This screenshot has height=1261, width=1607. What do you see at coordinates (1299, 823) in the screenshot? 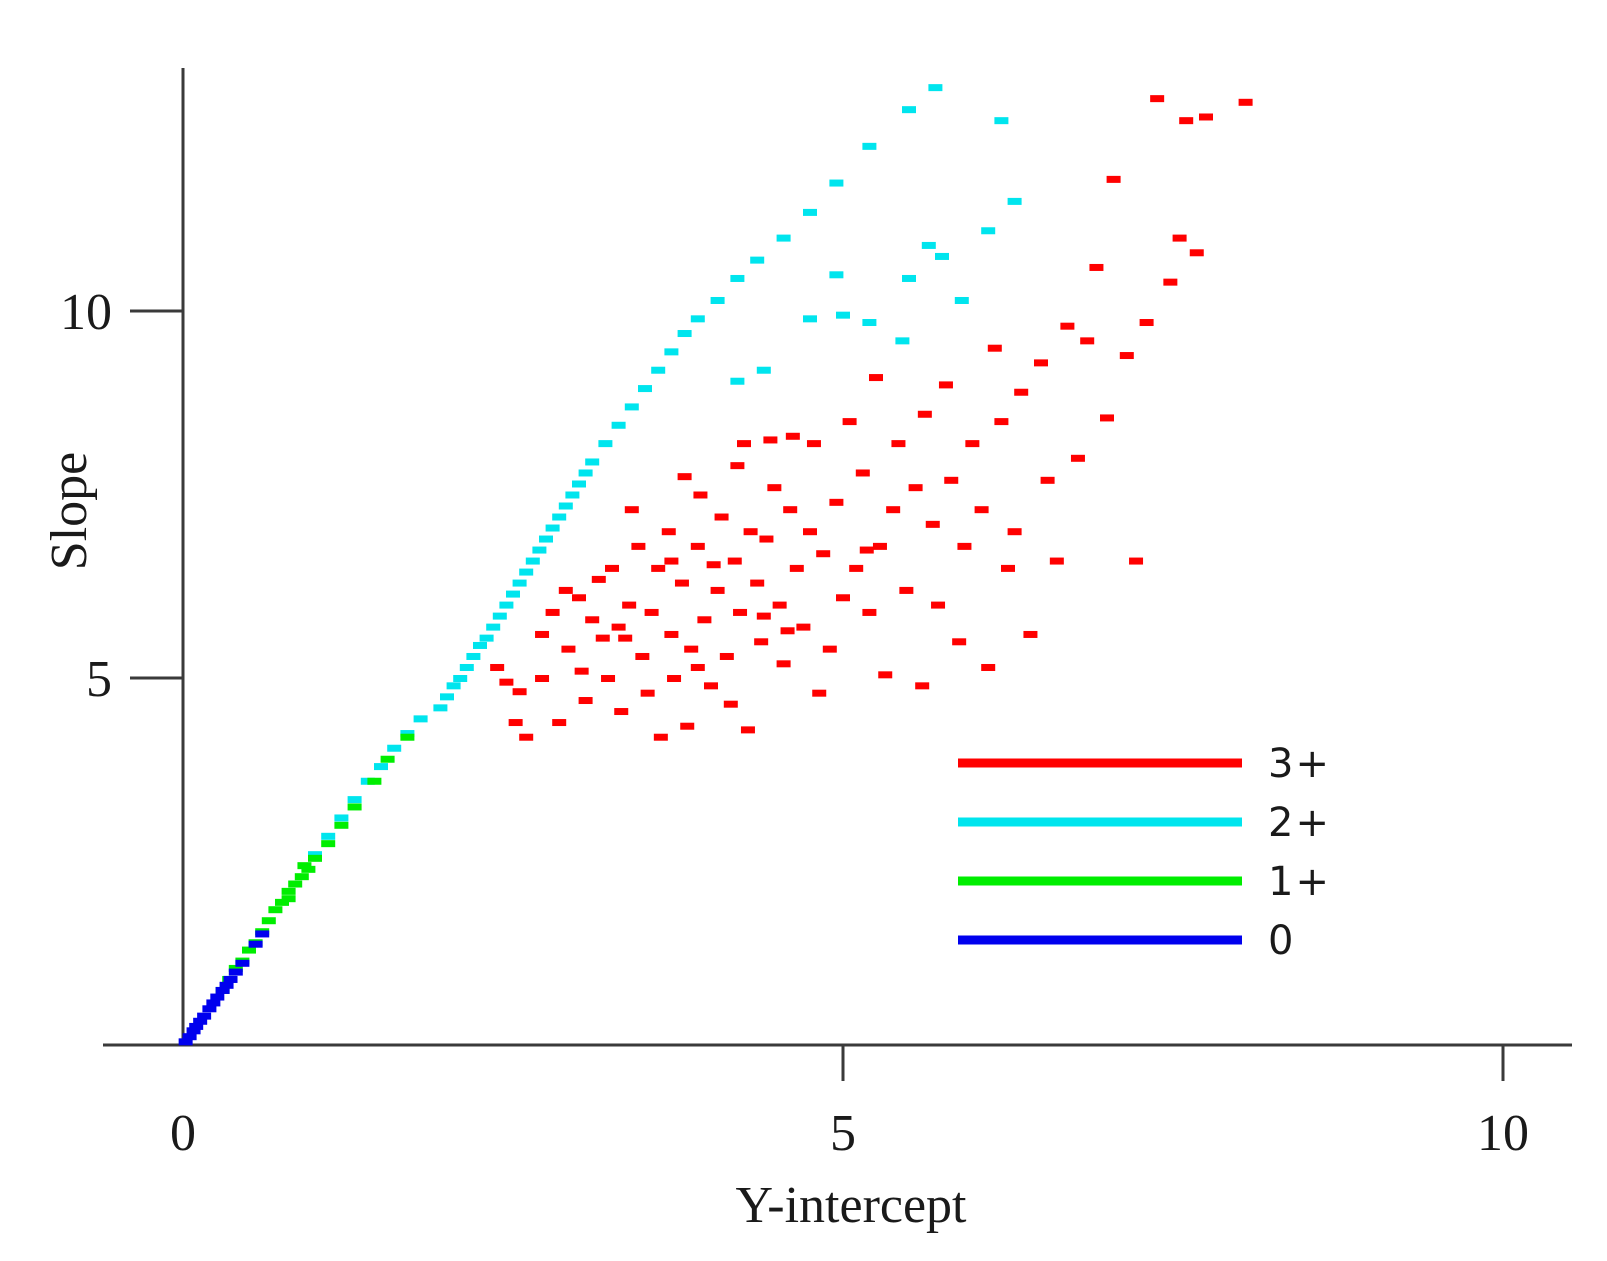
I see `legend-label: 2+` at bounding box center [1299, 823].